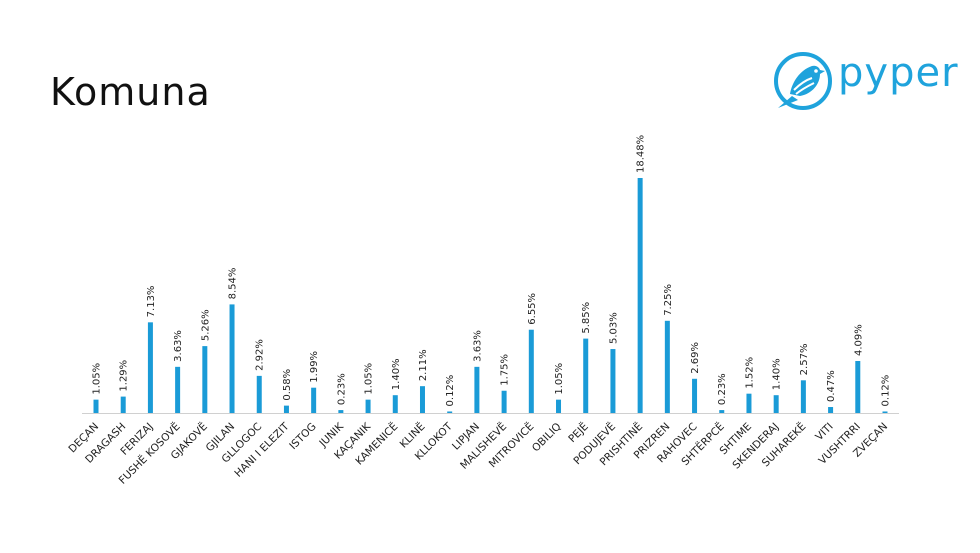 Image resolution: width=980 pixels, height=553 pixels. What do you see at coordinates (303, 437) in the screenshot?
I see `x-tick-label: ISTOG` at bounding box center [303, 437].